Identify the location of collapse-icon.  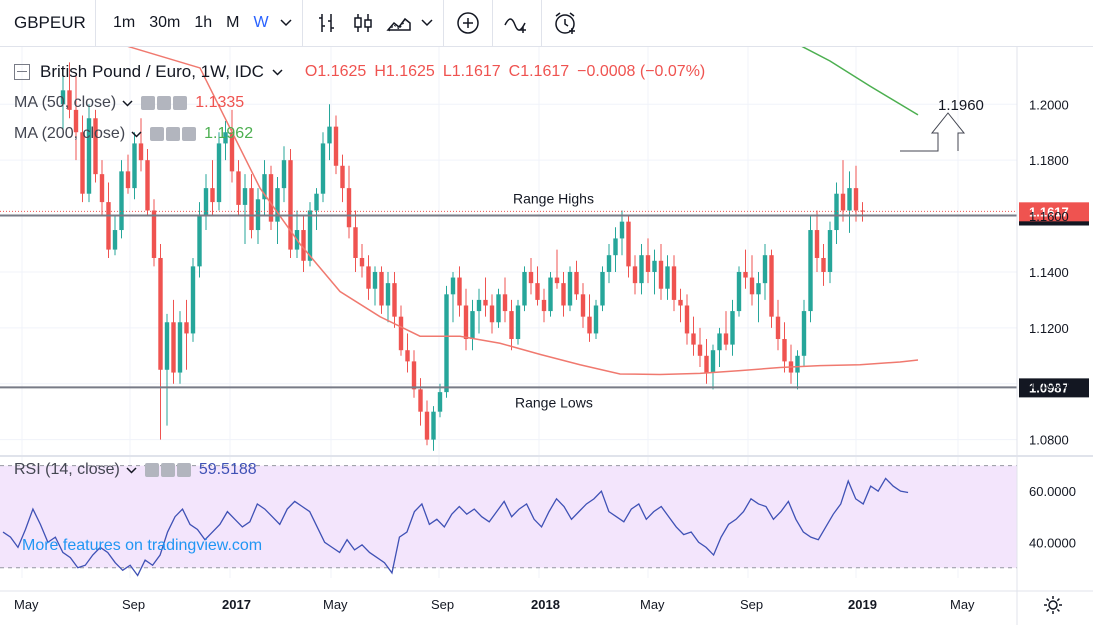
(22, 72).